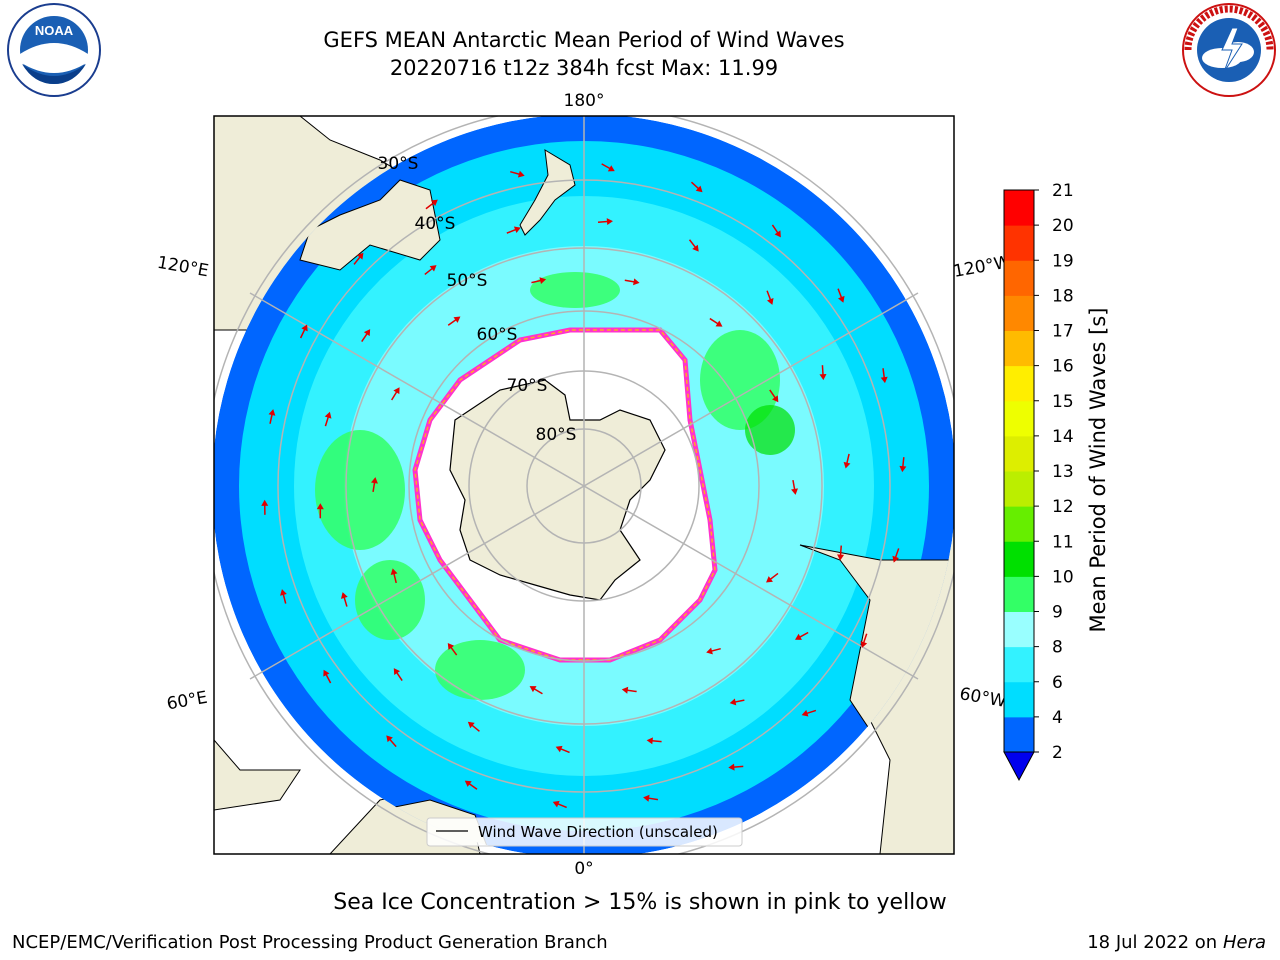  I want to click on colorbar-tick-label: 18, so click(1063, 296).